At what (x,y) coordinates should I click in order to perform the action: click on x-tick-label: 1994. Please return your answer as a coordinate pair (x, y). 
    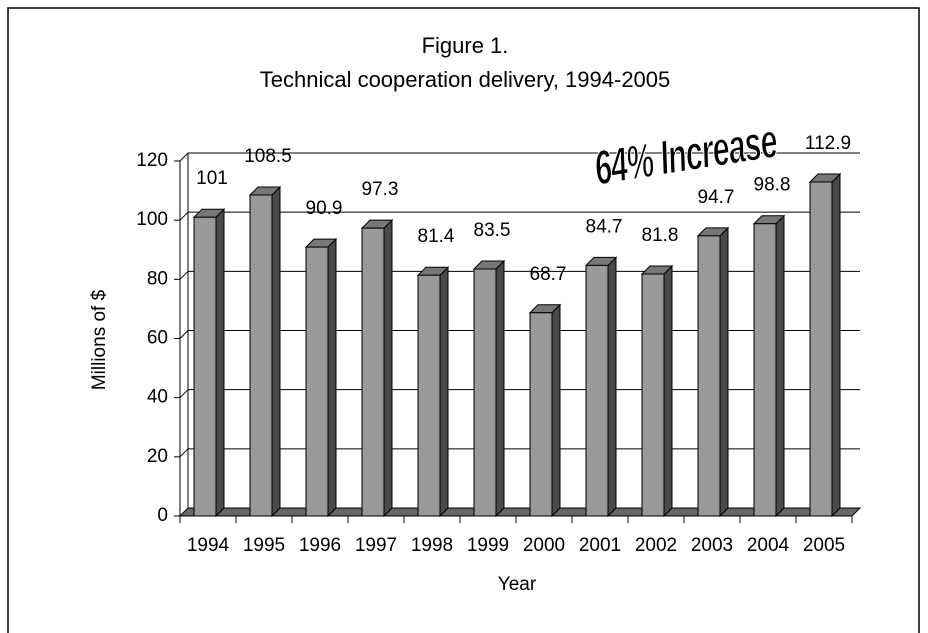
    Looking at the image, I should click on (208, 545).